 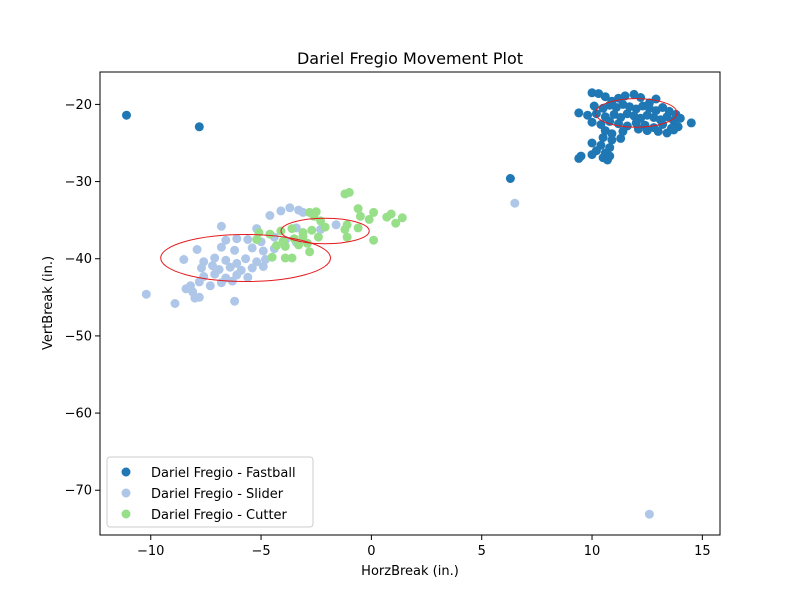 What do you see at coordinates (78, 414) in the screenshot?
I see `y-tick-label: −60` at bounding box center [78, 414].